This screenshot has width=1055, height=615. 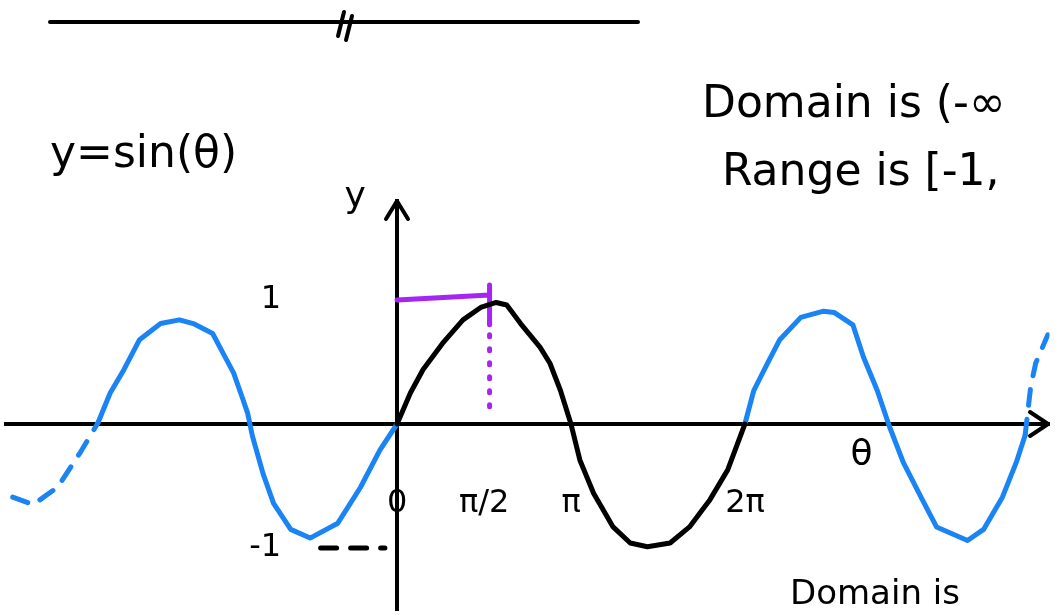 I want to click on text: Range is [-1,, so click(x=861, y=169).